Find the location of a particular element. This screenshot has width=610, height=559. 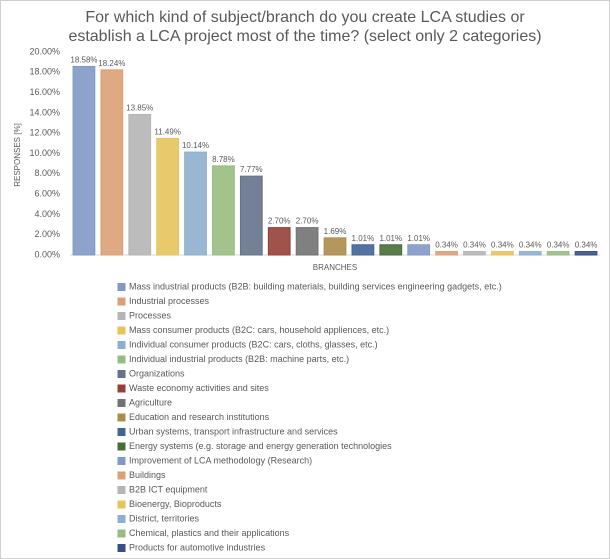

y-tick-label: 2.00% is located at coordinates (47, 234).